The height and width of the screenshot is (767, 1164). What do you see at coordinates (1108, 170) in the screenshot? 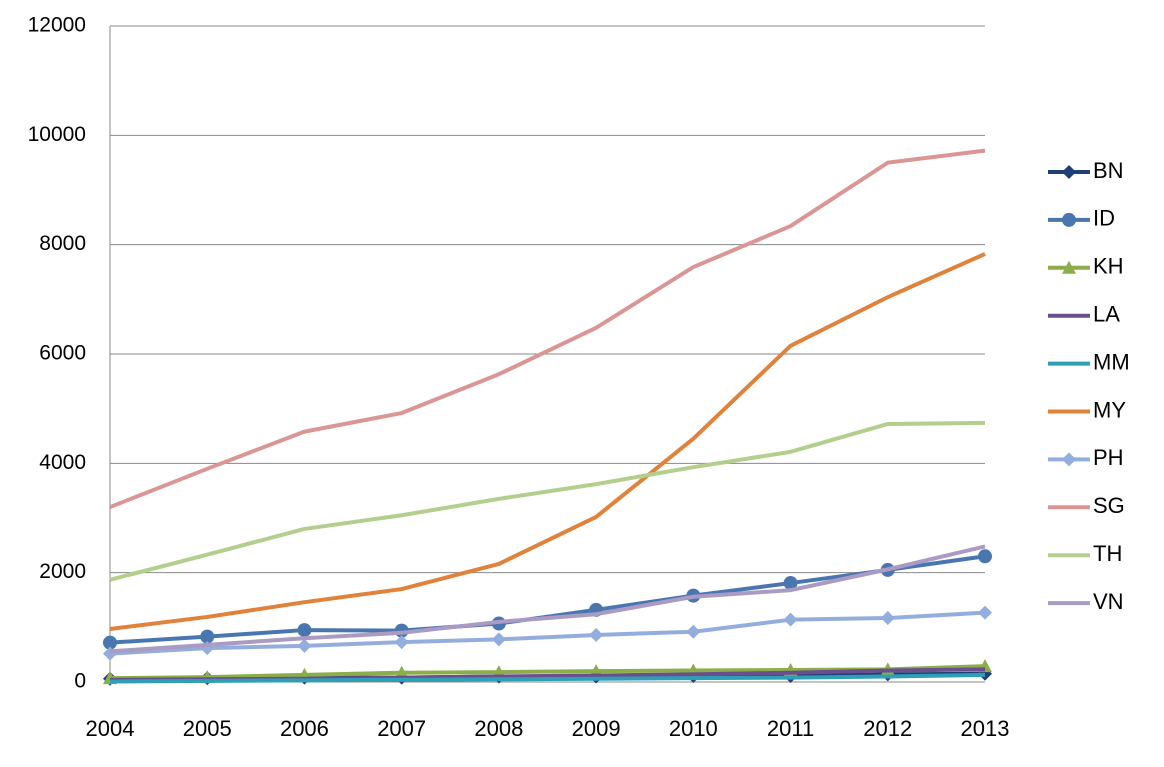
I see `legend-label: BN` at bounding box center [1108, 170].